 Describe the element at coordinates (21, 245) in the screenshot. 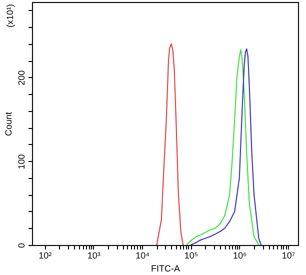

I see `y-tick-label: 0` at that location.